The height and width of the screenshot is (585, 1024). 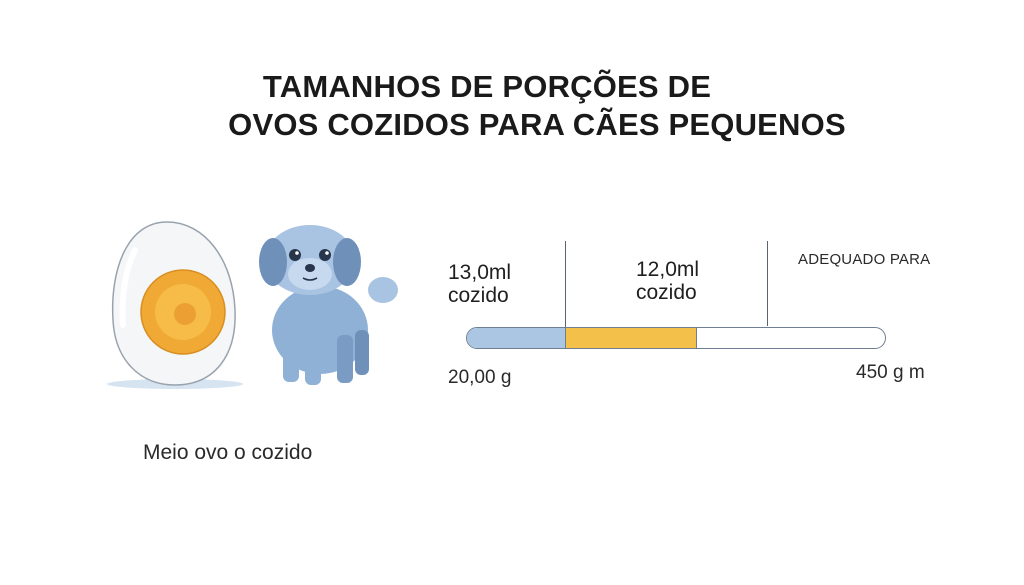 I want to click on segment-1-unit: cozido, so click(x=478, y=295).